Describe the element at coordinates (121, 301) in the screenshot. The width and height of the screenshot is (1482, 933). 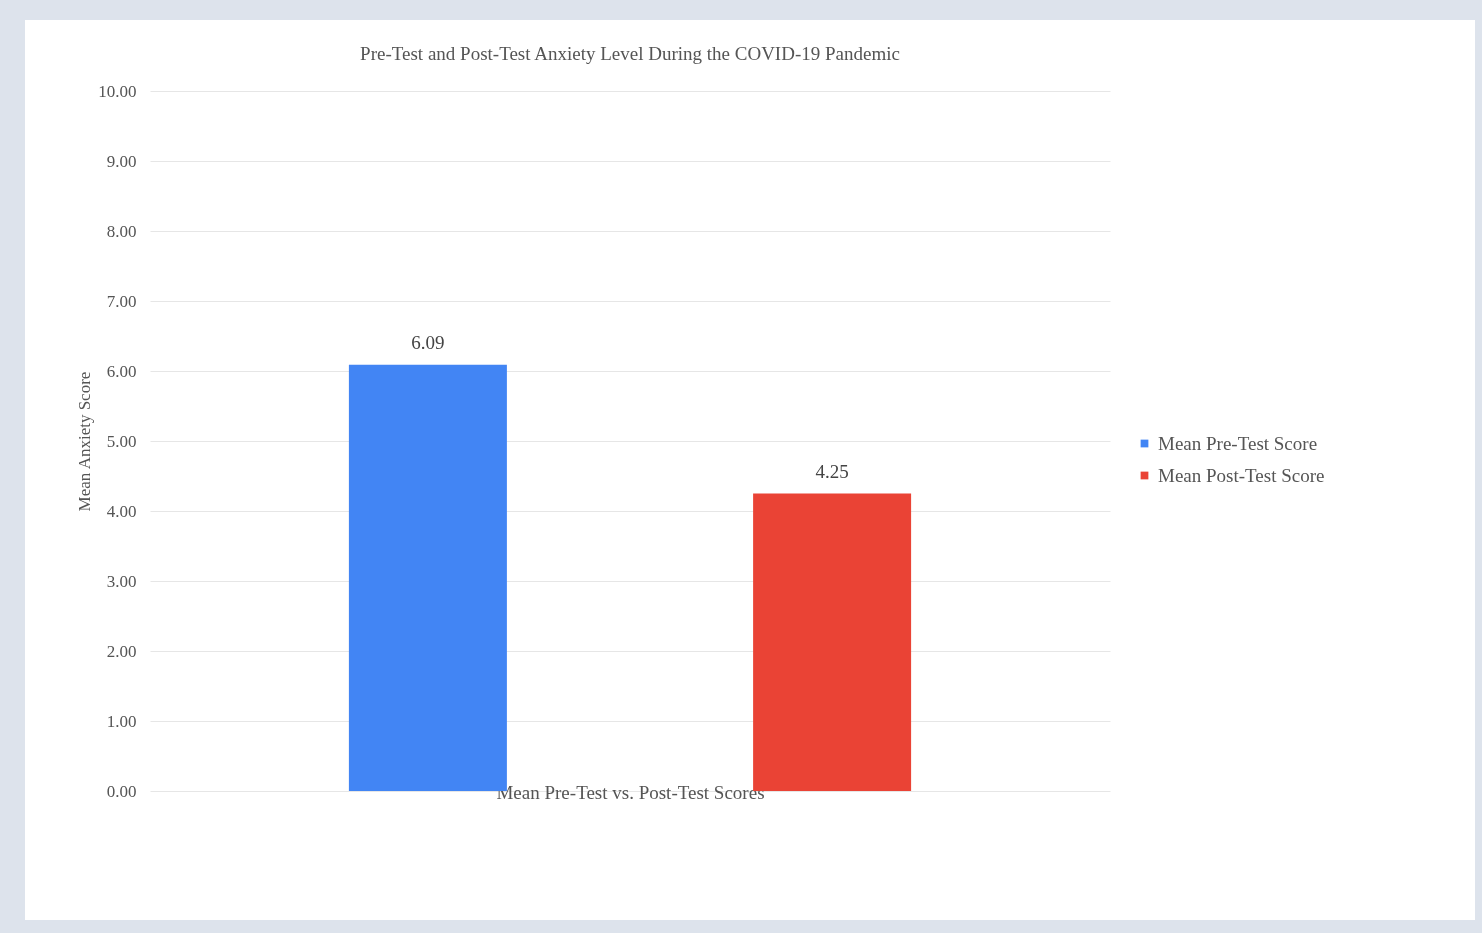
I see `y-tick-label: 7.00` at that location.